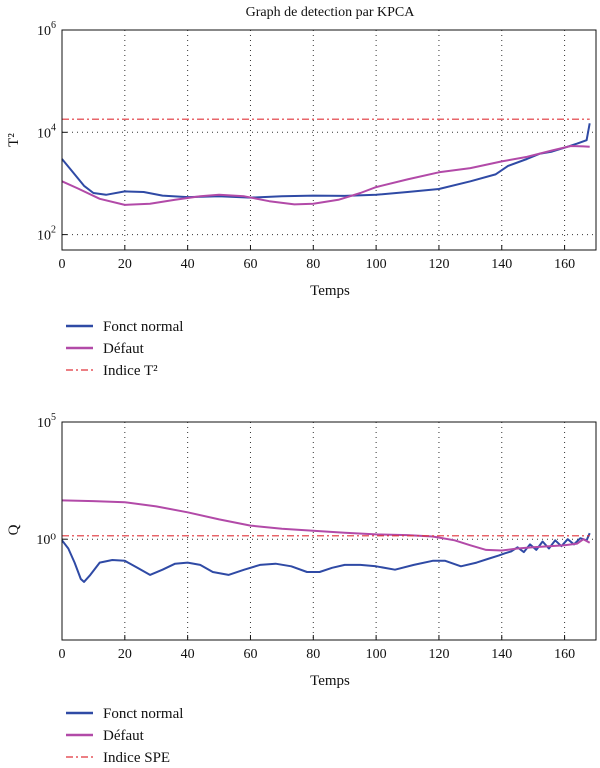 The height and width of the screenshot is (768, 600). What do you see at coordinates (136, 758) in the screenshot?
I see `legend-label: Indice SPE` at bounding box center [136, 758].